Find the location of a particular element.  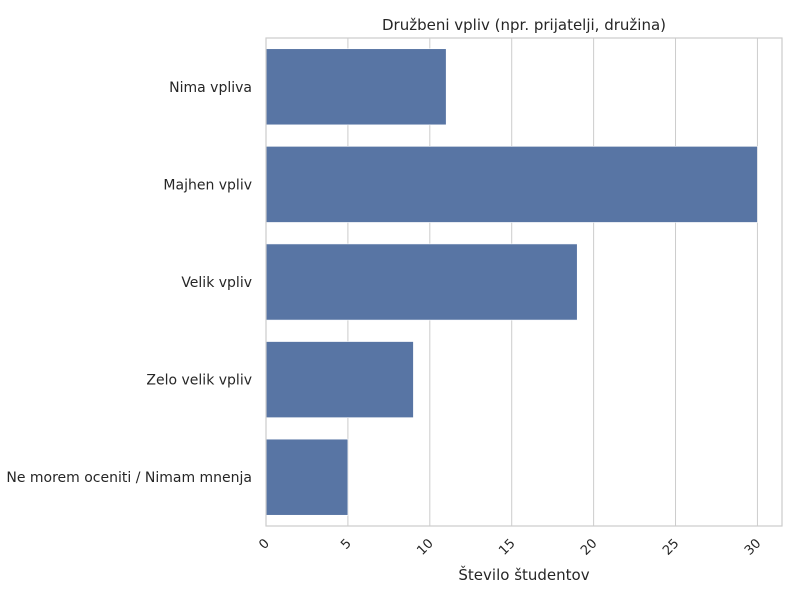

y-tick-label-0: Nima vpliva is located at coordinates (210, 88).